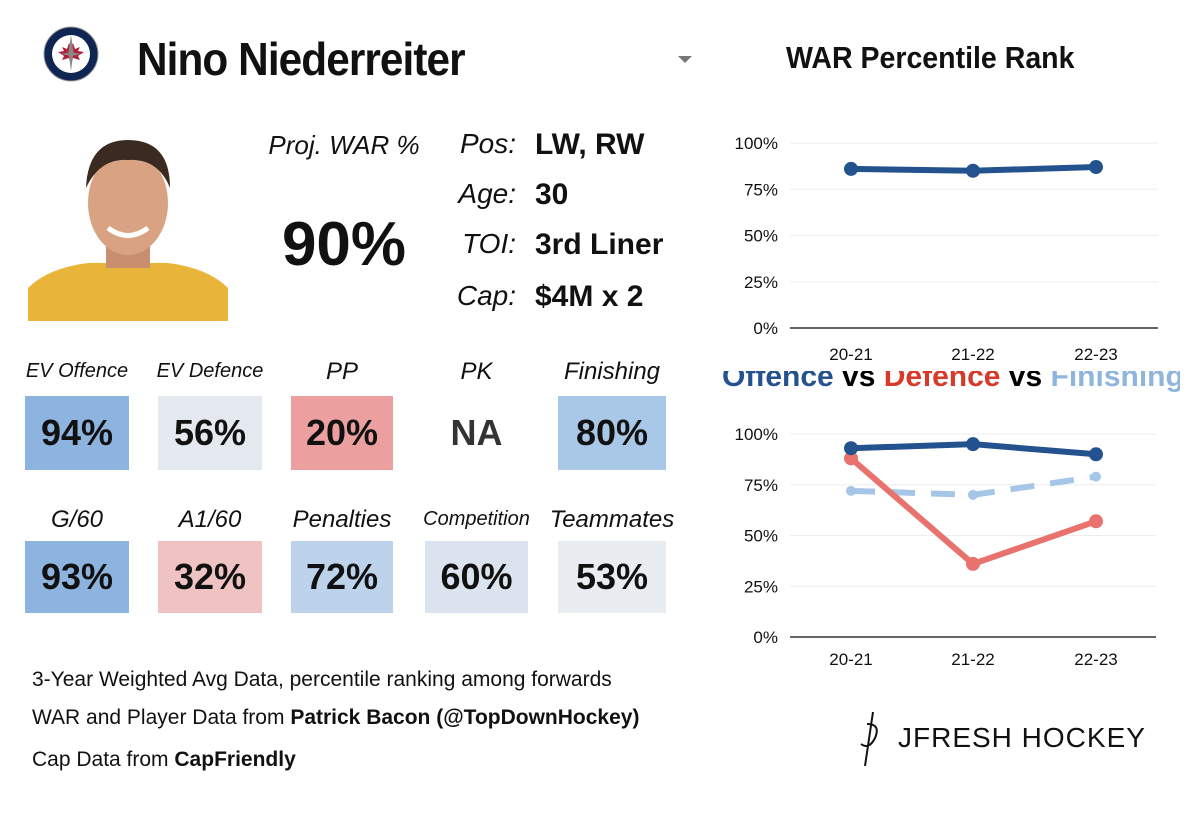 The image size is (1200, 814). What do you see at coordinates (342, 519) in the screenshot?
I see `stat-label: Penalties` at bounding box center [342, 519].